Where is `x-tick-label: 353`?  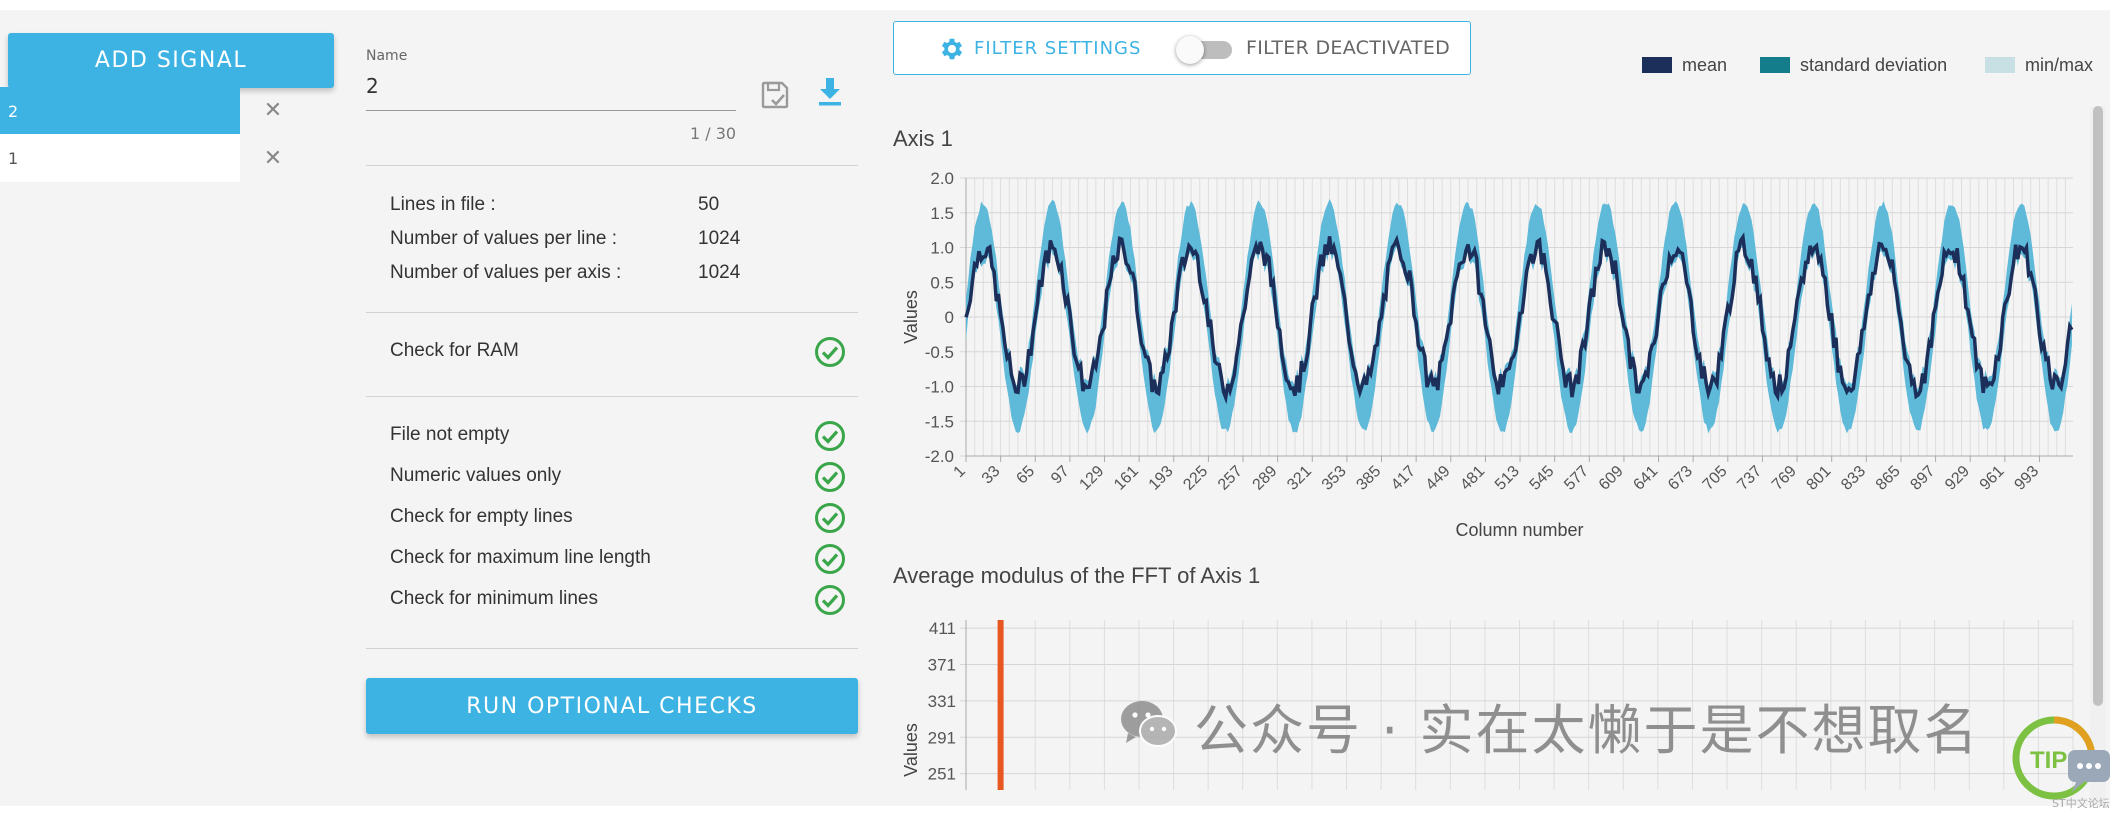 x-tick-label: 353 is located at coordinates (1334, 478).